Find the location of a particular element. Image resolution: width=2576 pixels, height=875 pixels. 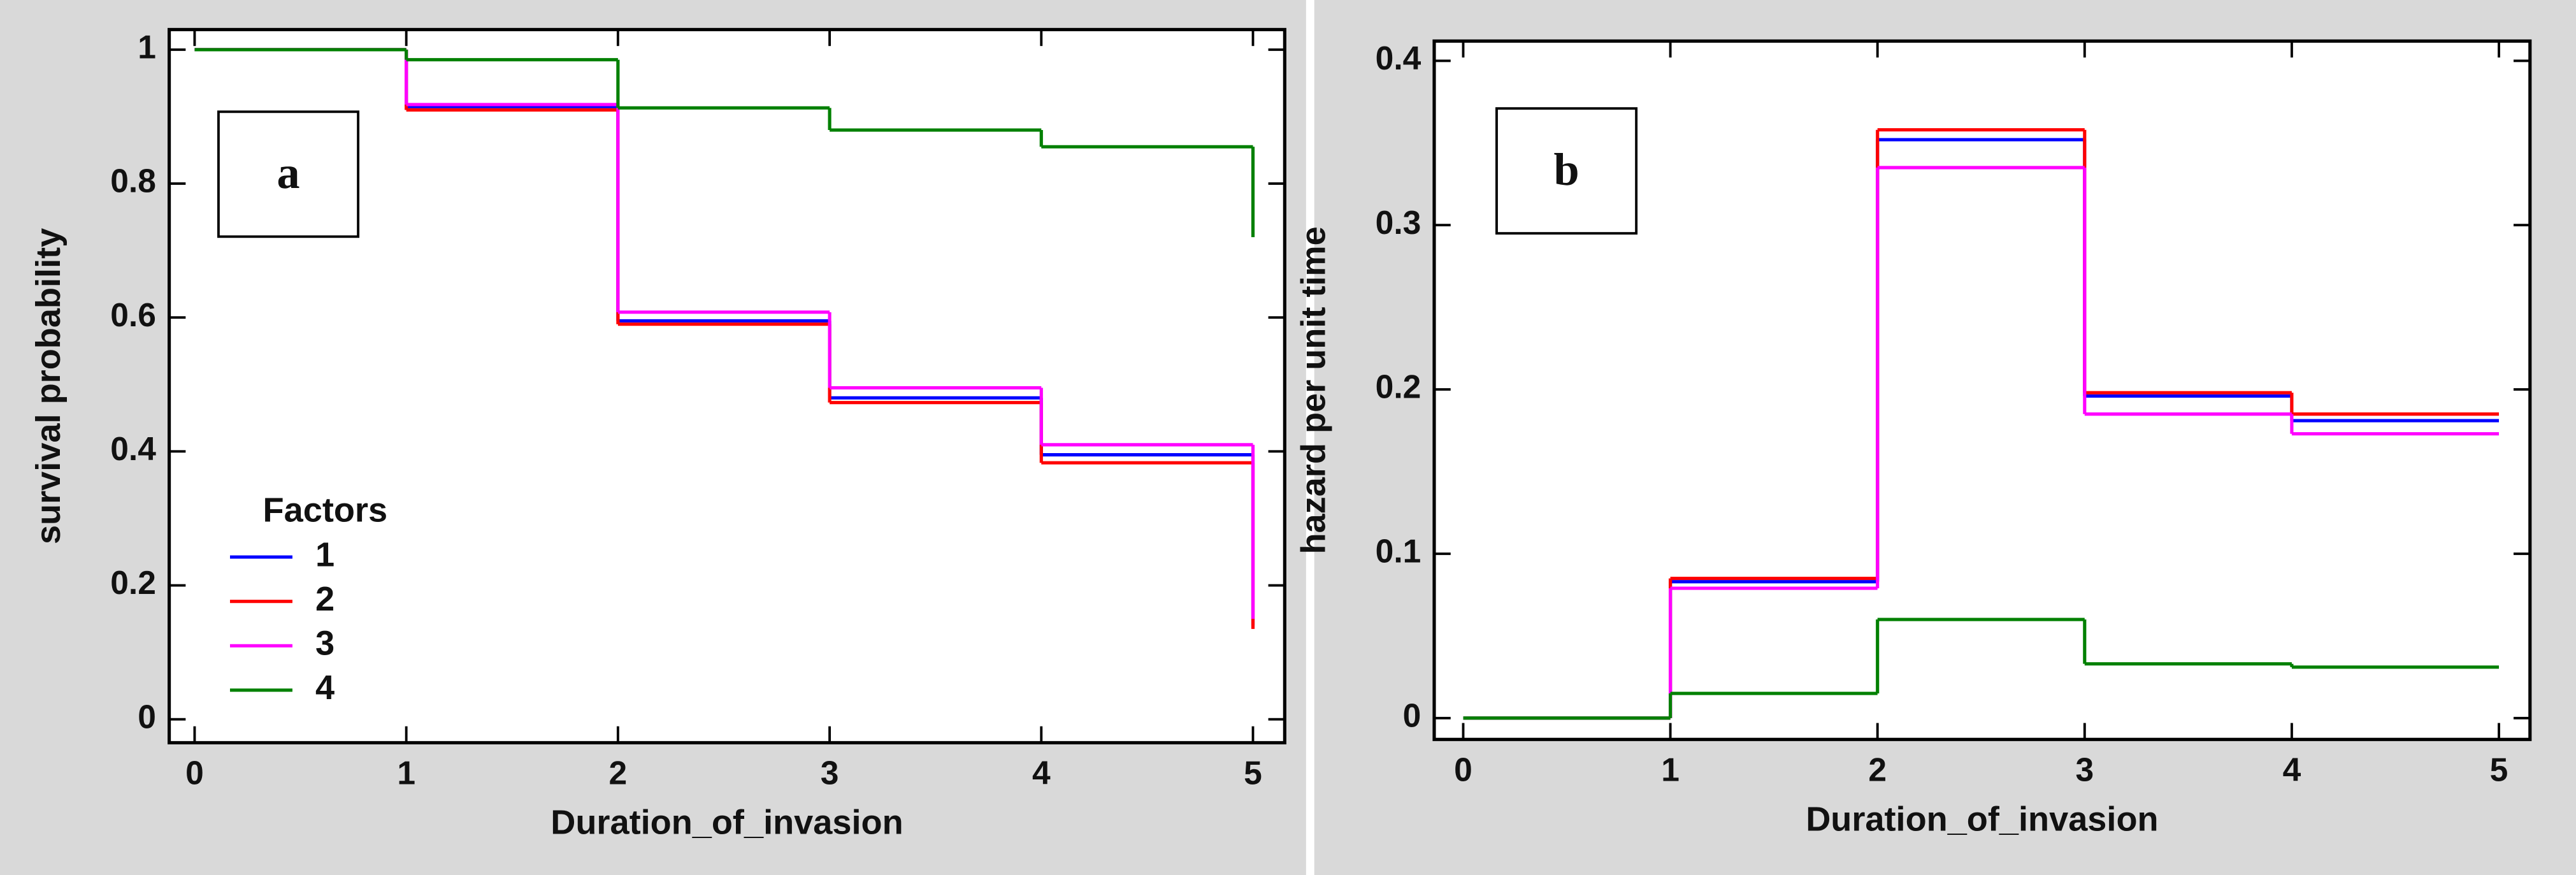

legend-label: 3 is located at coordinates (325, 644).